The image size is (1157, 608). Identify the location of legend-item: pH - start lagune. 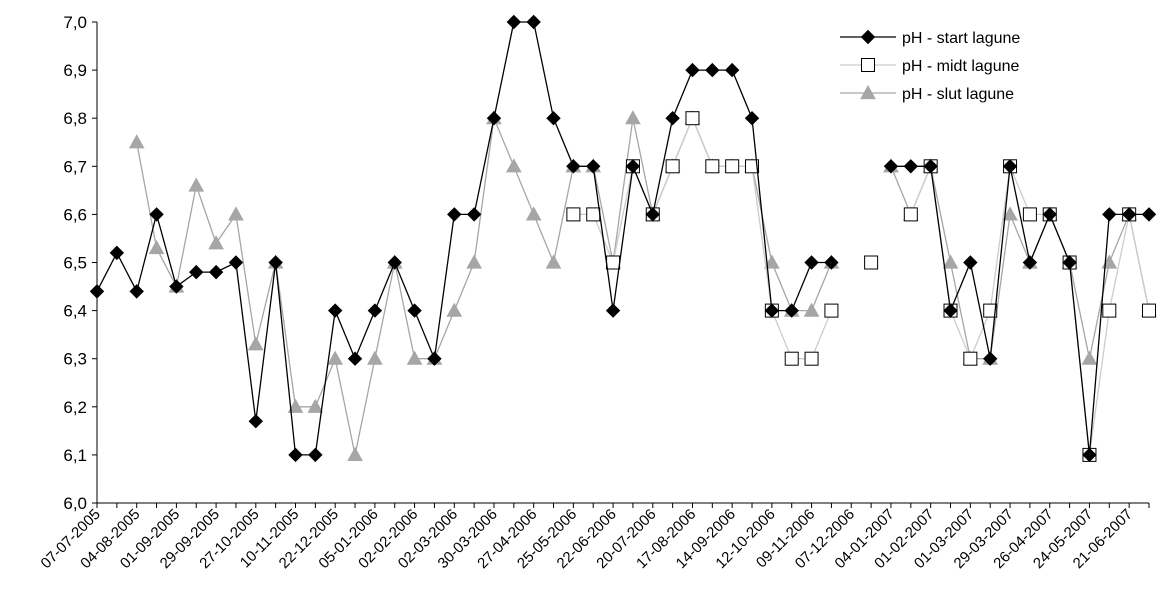
(930, 38).